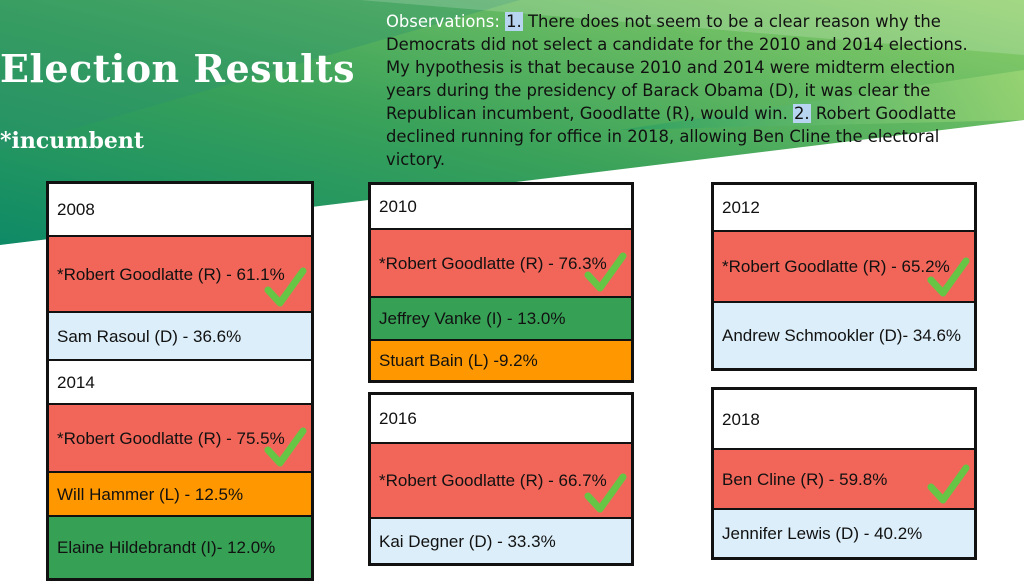  Describe the element at coordinates (149, 336) in the screenshot. I see `candidate-label: Sam Rasoul (D) - 36.6%` at that location.